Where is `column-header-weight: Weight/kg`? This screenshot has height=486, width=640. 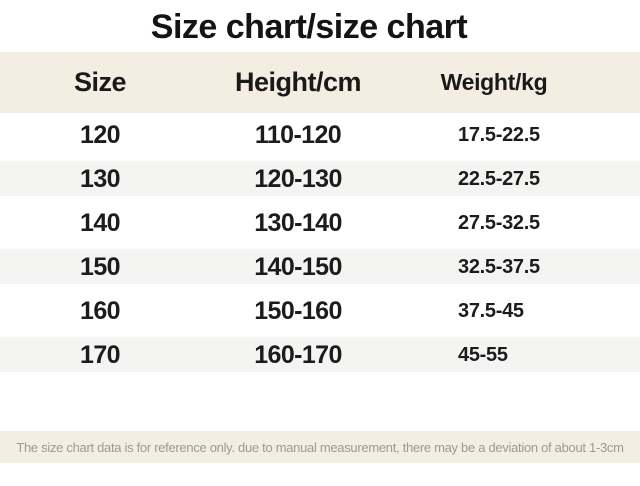
column-header-weight: Weight/kg is located at coordinates (494, 82).